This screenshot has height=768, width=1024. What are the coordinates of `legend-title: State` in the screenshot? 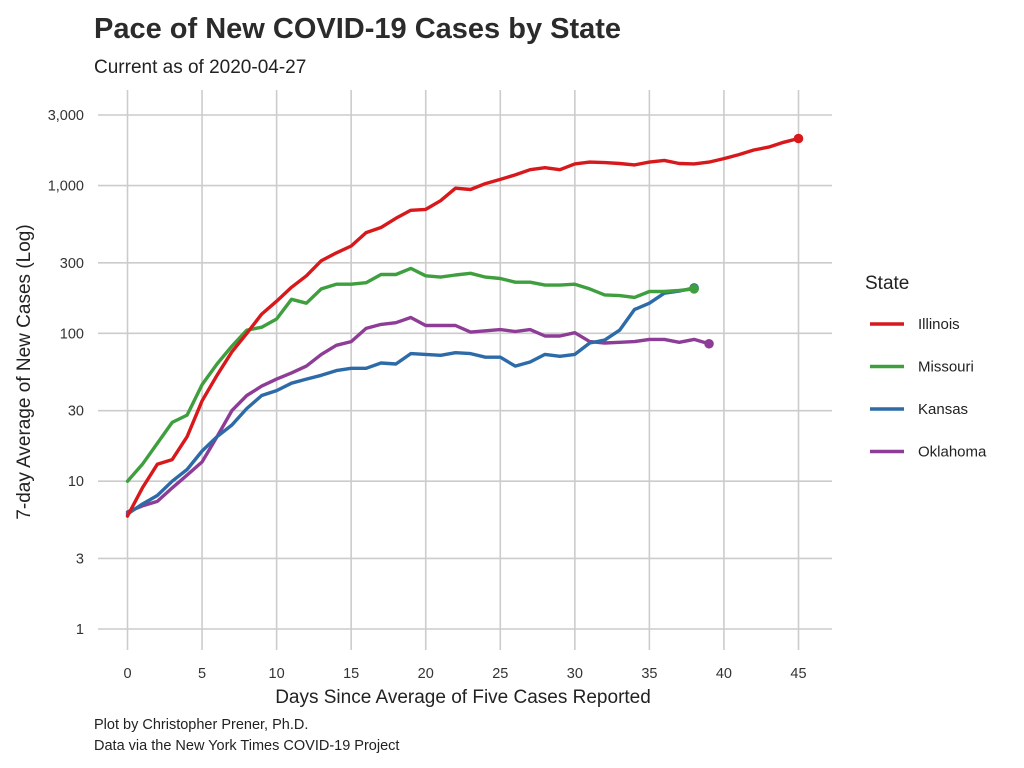 It's located at (887, 283).